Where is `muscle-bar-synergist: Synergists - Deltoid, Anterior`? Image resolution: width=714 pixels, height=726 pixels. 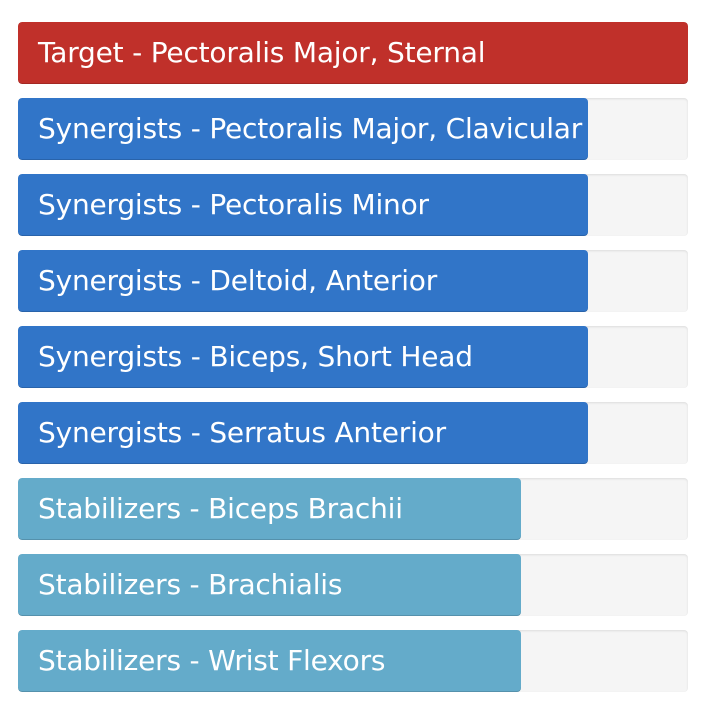
muscle-bar-synergist: Synergists - Deltoid, Anterior is located at coordinates (353, 281).